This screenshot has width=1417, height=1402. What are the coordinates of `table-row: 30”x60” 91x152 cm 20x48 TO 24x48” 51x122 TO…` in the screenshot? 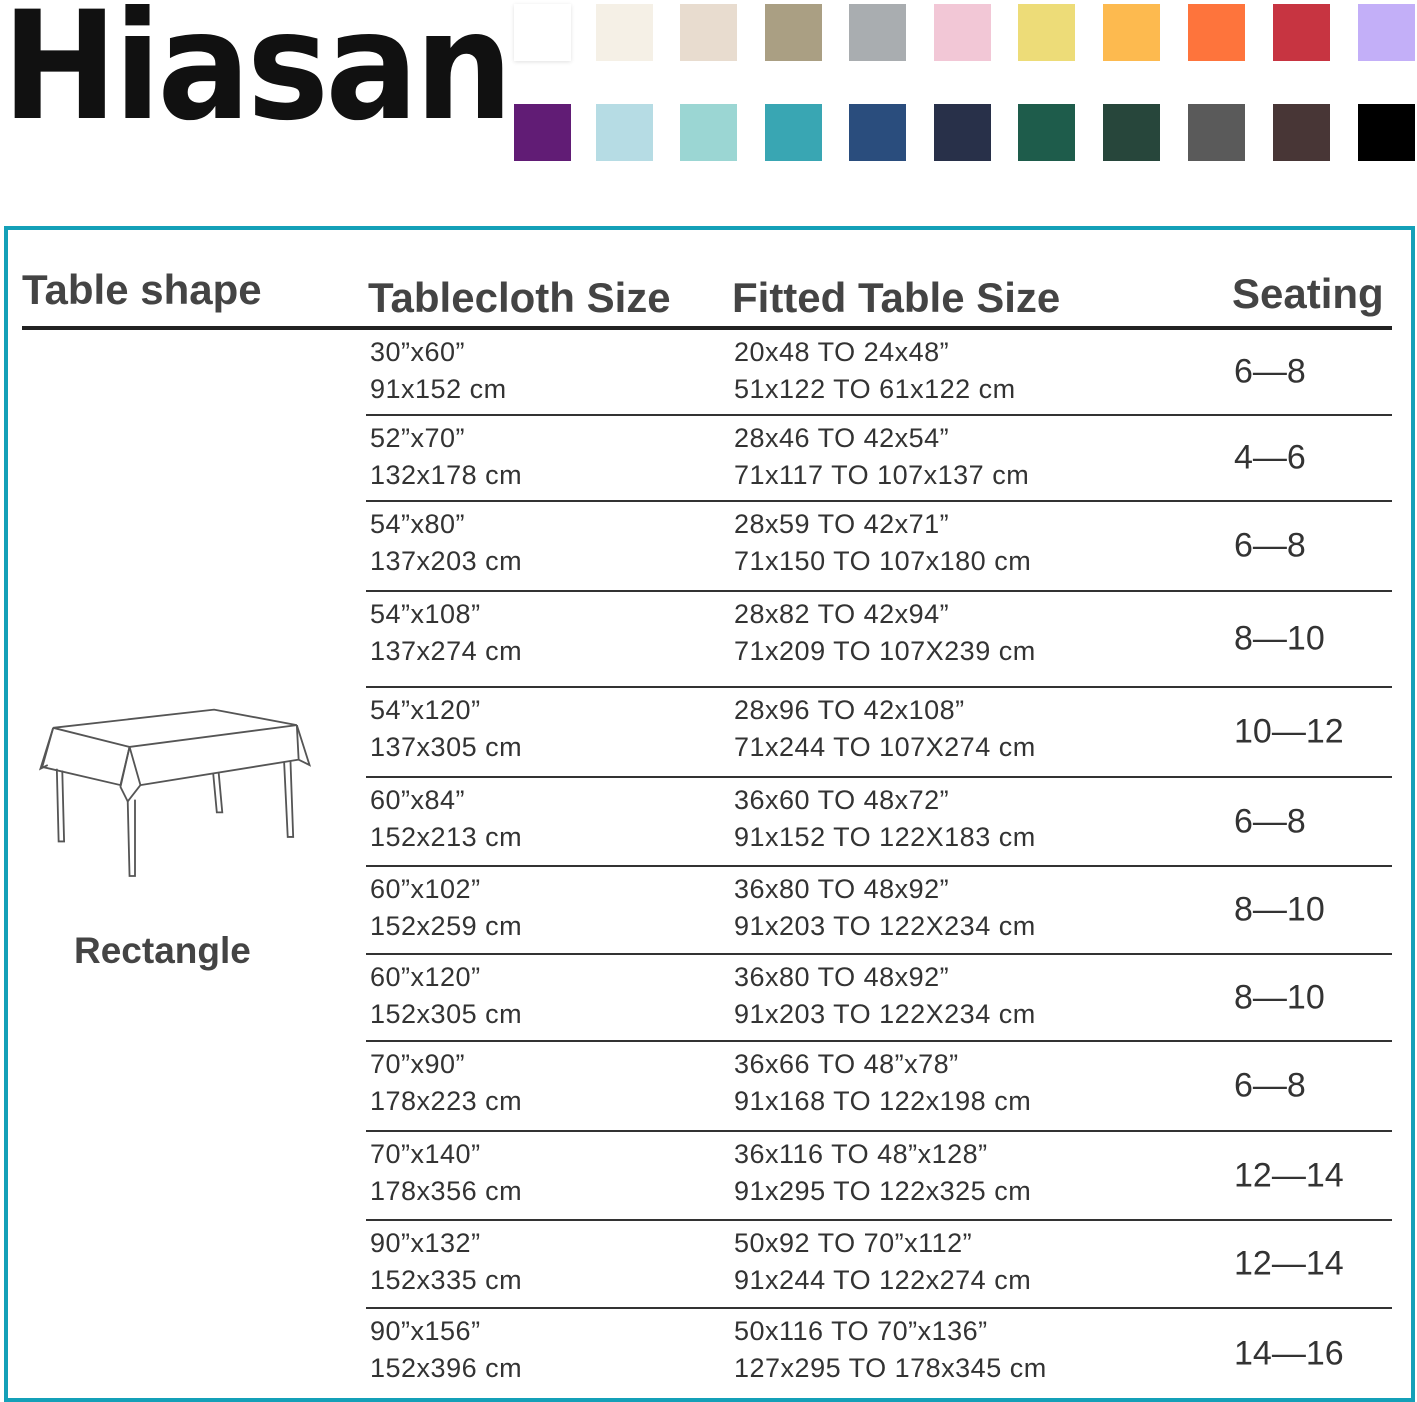 It's located at (879, 373).